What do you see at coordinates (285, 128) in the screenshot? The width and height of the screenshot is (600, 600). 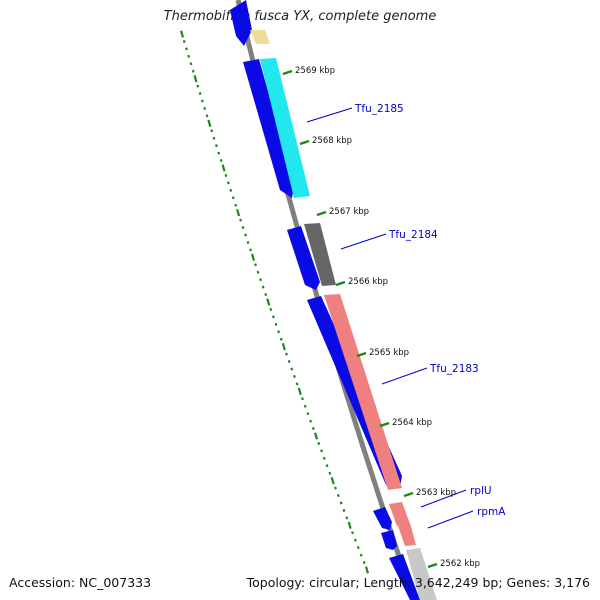 I see `gene-feature-tfu2185` at bounding box center [285, 128].